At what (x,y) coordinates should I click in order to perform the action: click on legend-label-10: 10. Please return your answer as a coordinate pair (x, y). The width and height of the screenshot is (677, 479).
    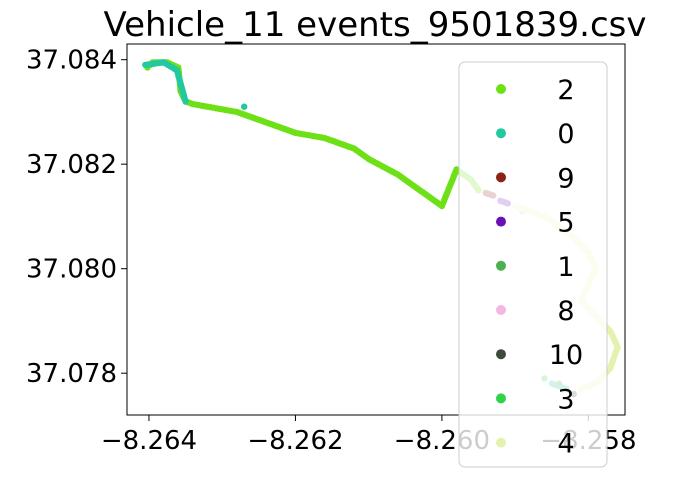
    Looking at the image, I should click on (566, 355).